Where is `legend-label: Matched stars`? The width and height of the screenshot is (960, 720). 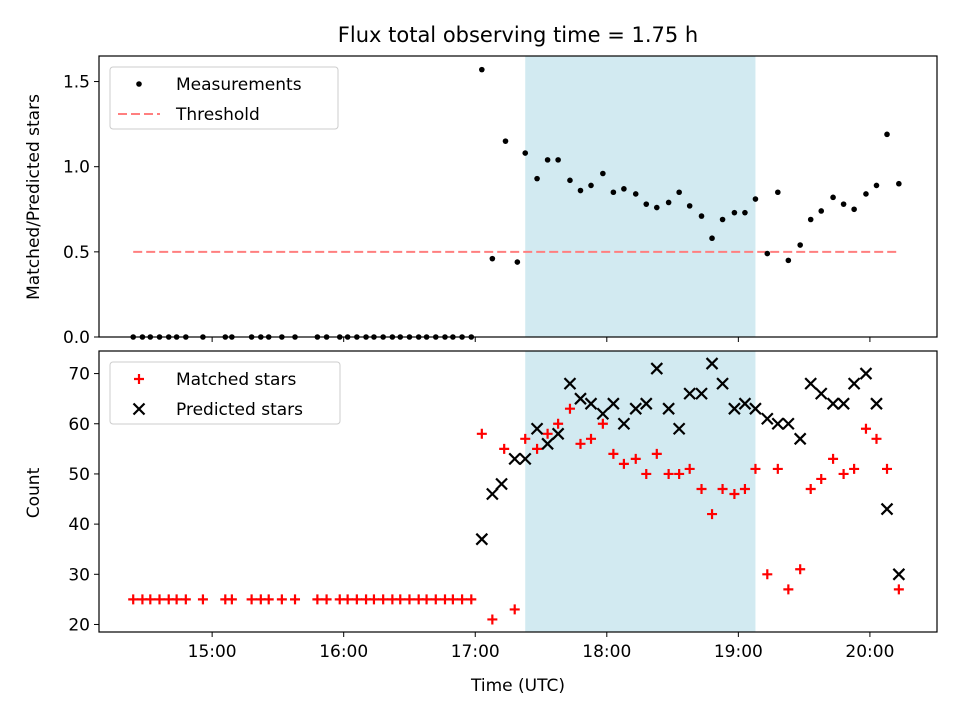 legend-label: Matched stars is located at coordinates (236, 380).